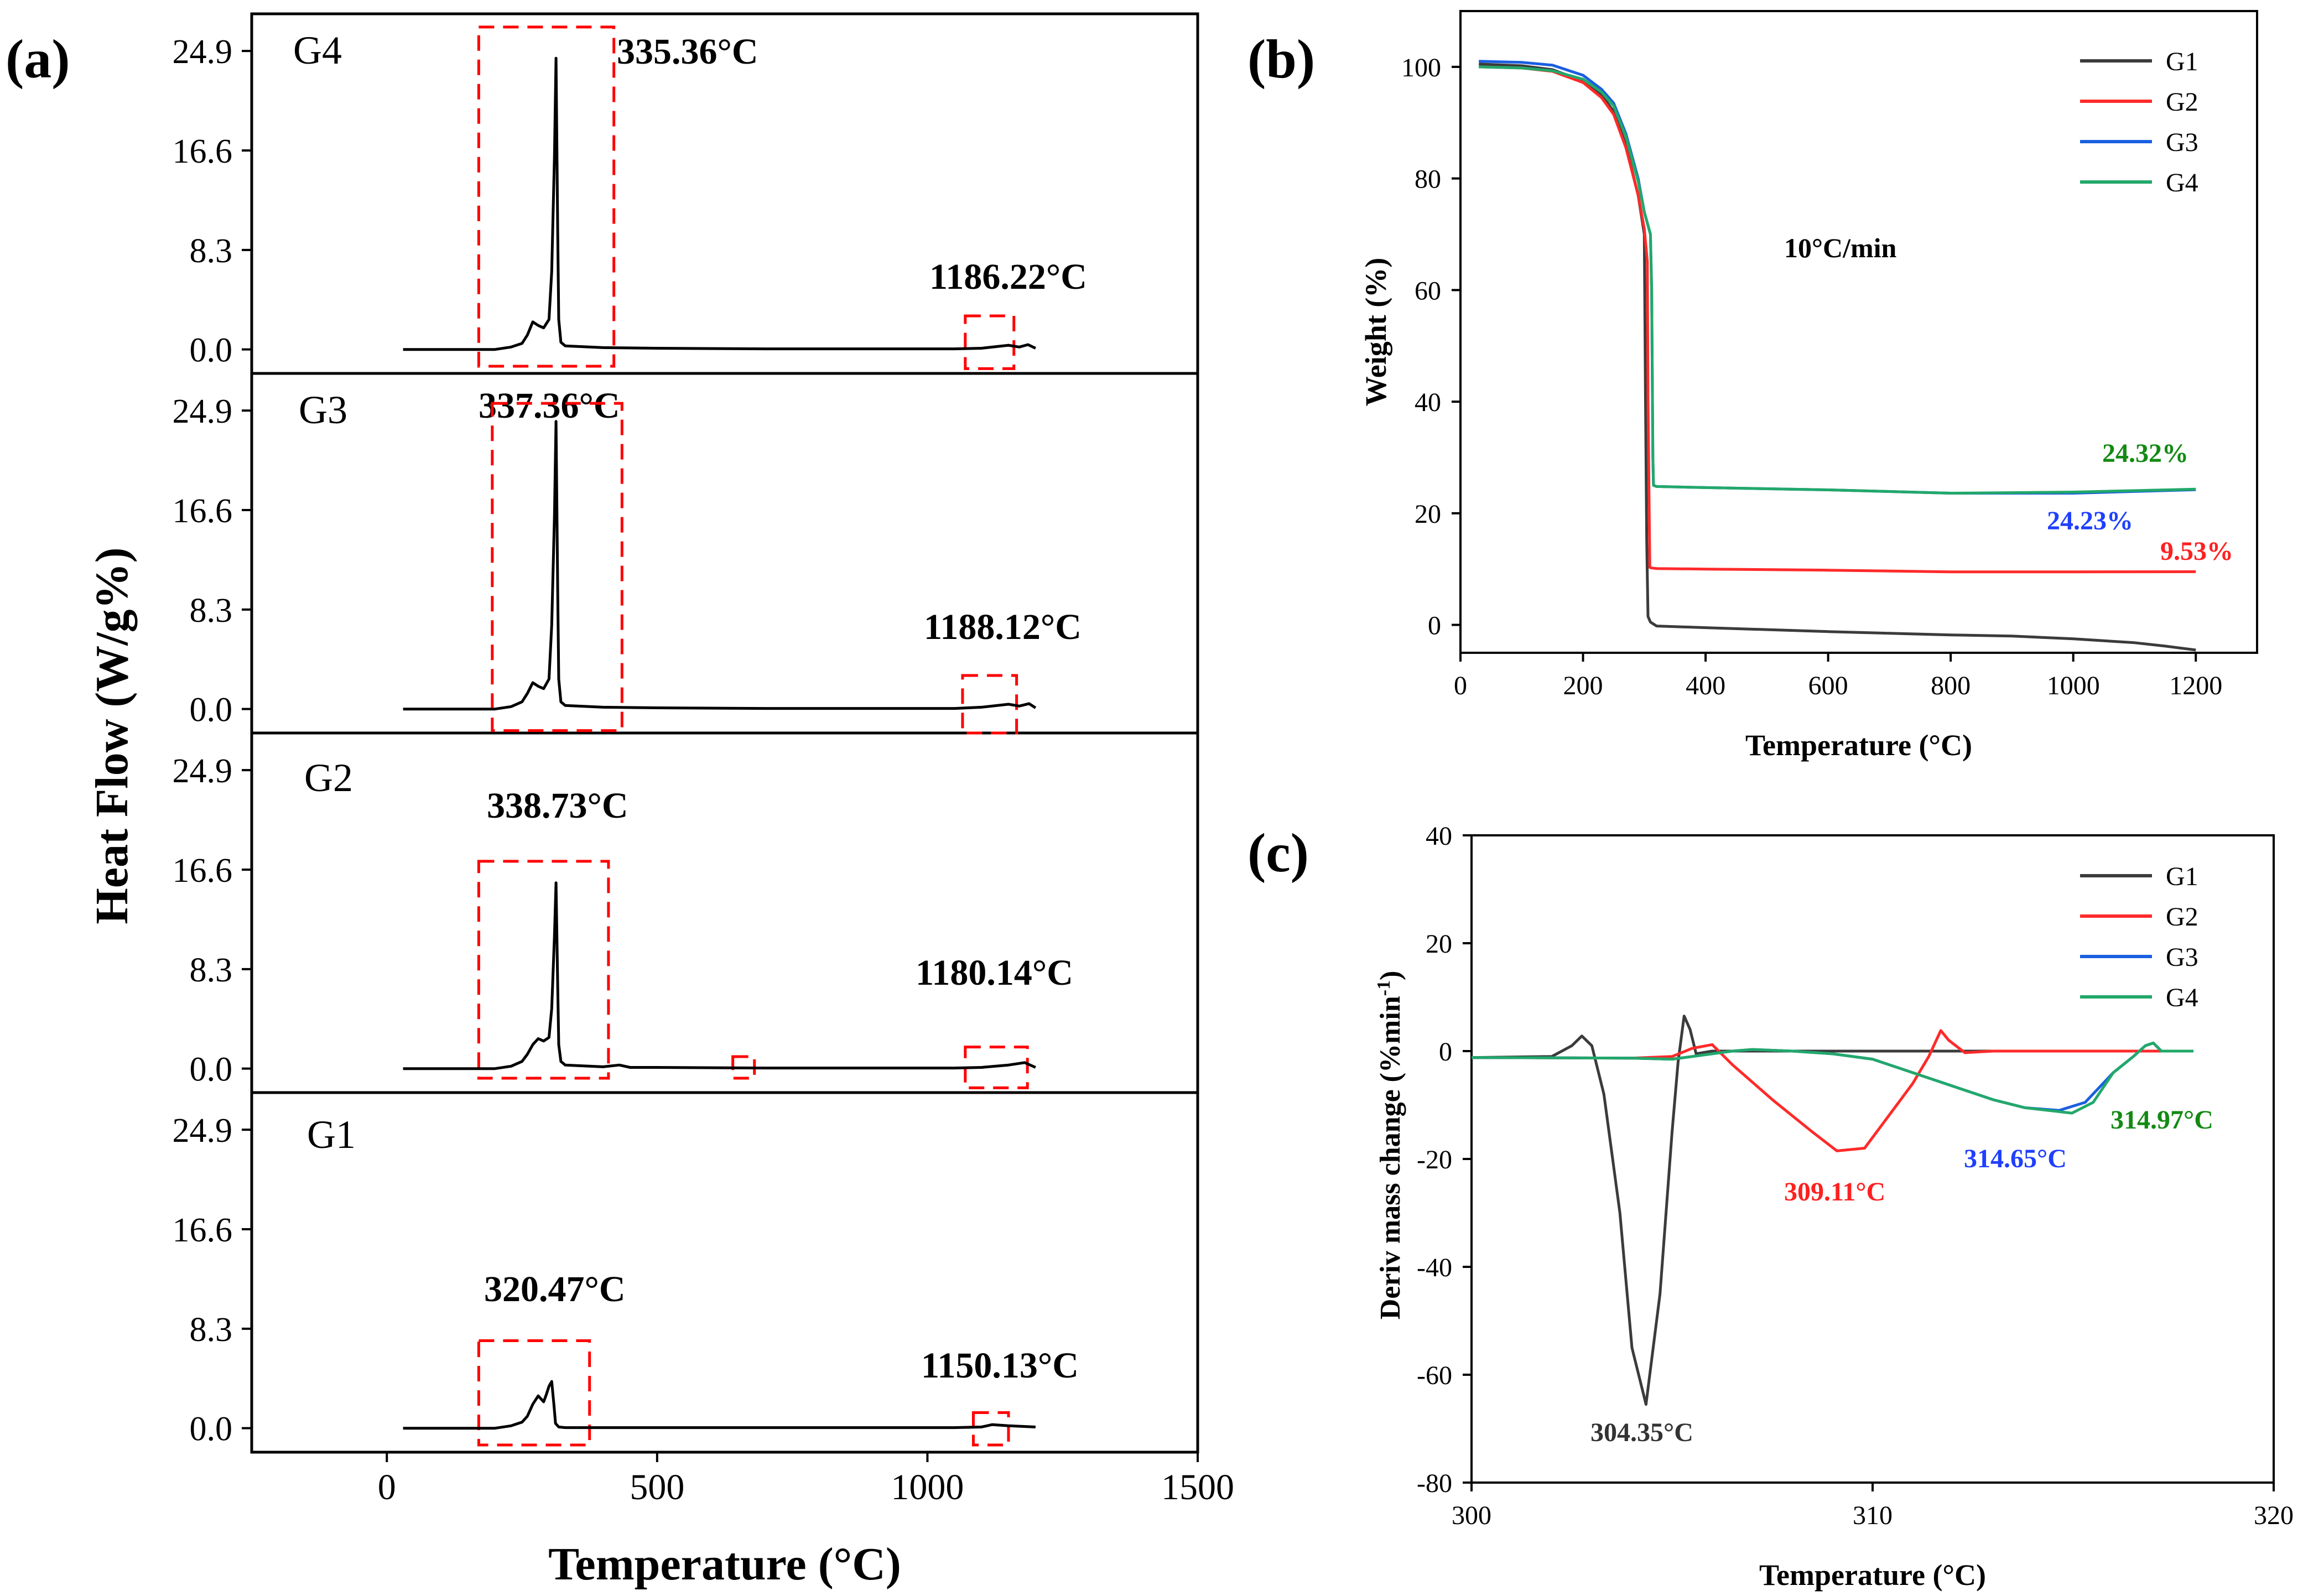  What do you see at coordinates (1434, 626) in the screenshot?
I see `y-tick-label-b: 0` at bounding box center [1434, 626].